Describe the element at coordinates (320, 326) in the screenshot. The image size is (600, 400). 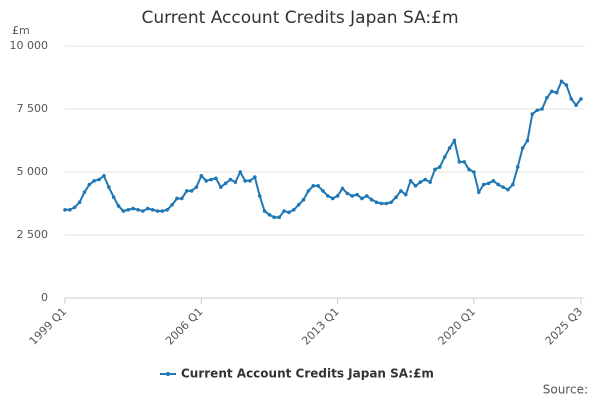
I see `x-tick-label: 2013 Q1` at that location.